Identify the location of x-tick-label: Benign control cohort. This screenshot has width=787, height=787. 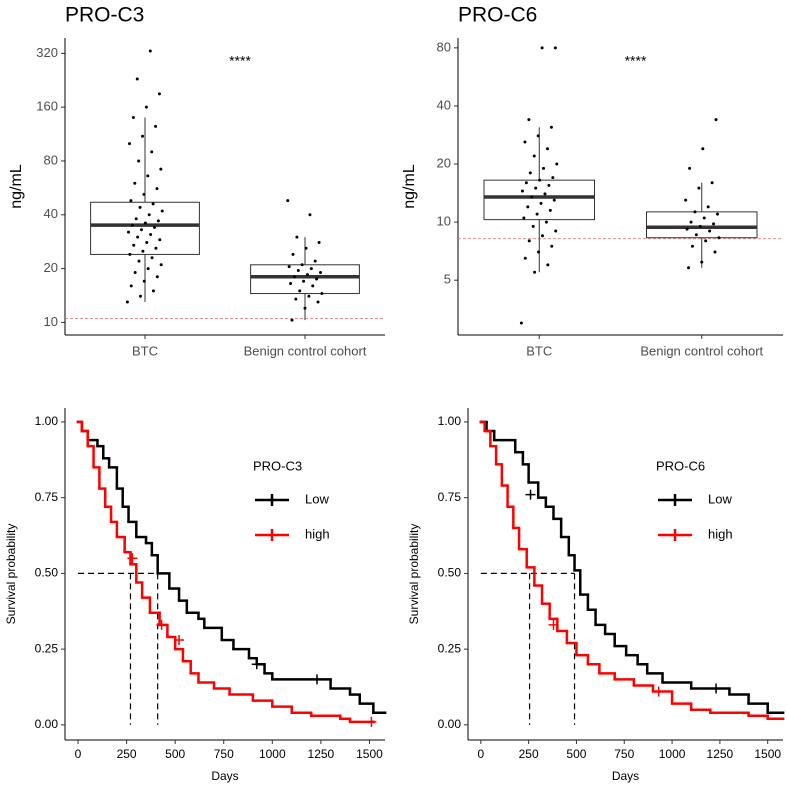
(305, 350).